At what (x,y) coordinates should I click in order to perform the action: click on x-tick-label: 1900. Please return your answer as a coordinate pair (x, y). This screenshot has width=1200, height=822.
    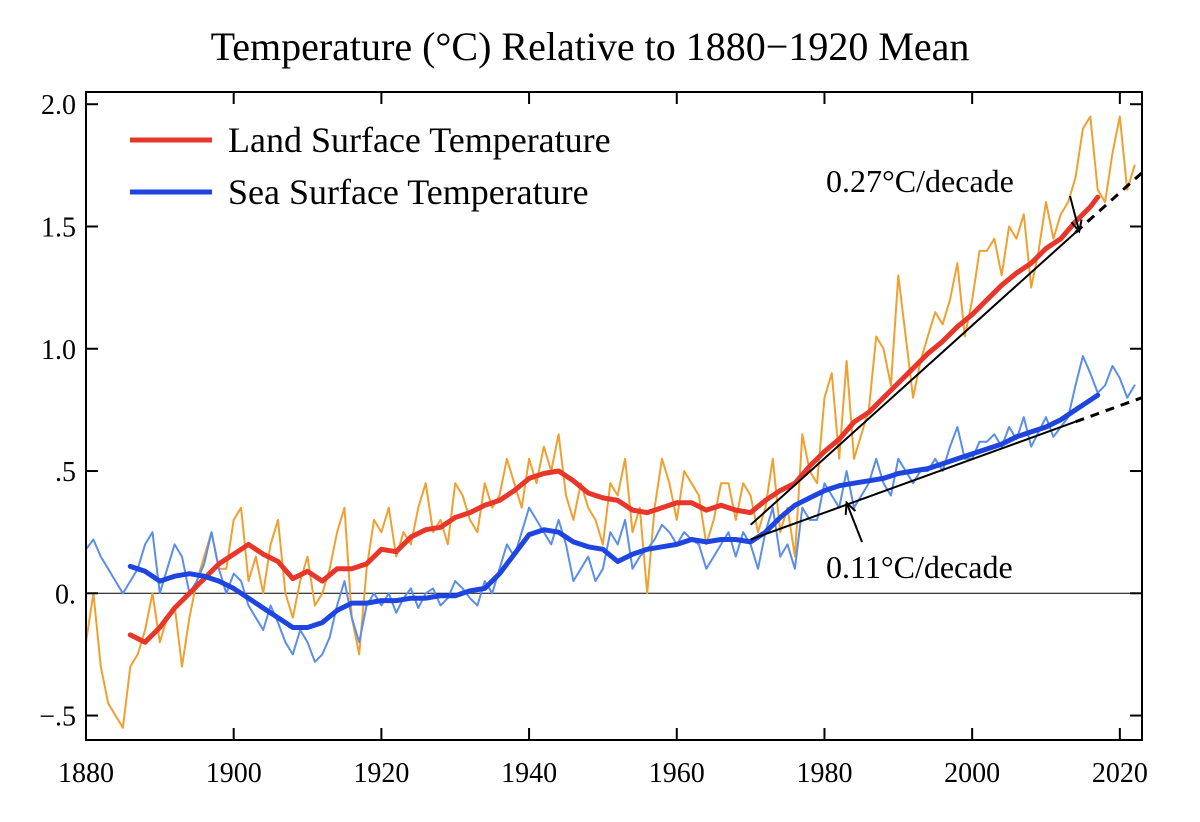
    Looking at the image, I should click on (234, 773).